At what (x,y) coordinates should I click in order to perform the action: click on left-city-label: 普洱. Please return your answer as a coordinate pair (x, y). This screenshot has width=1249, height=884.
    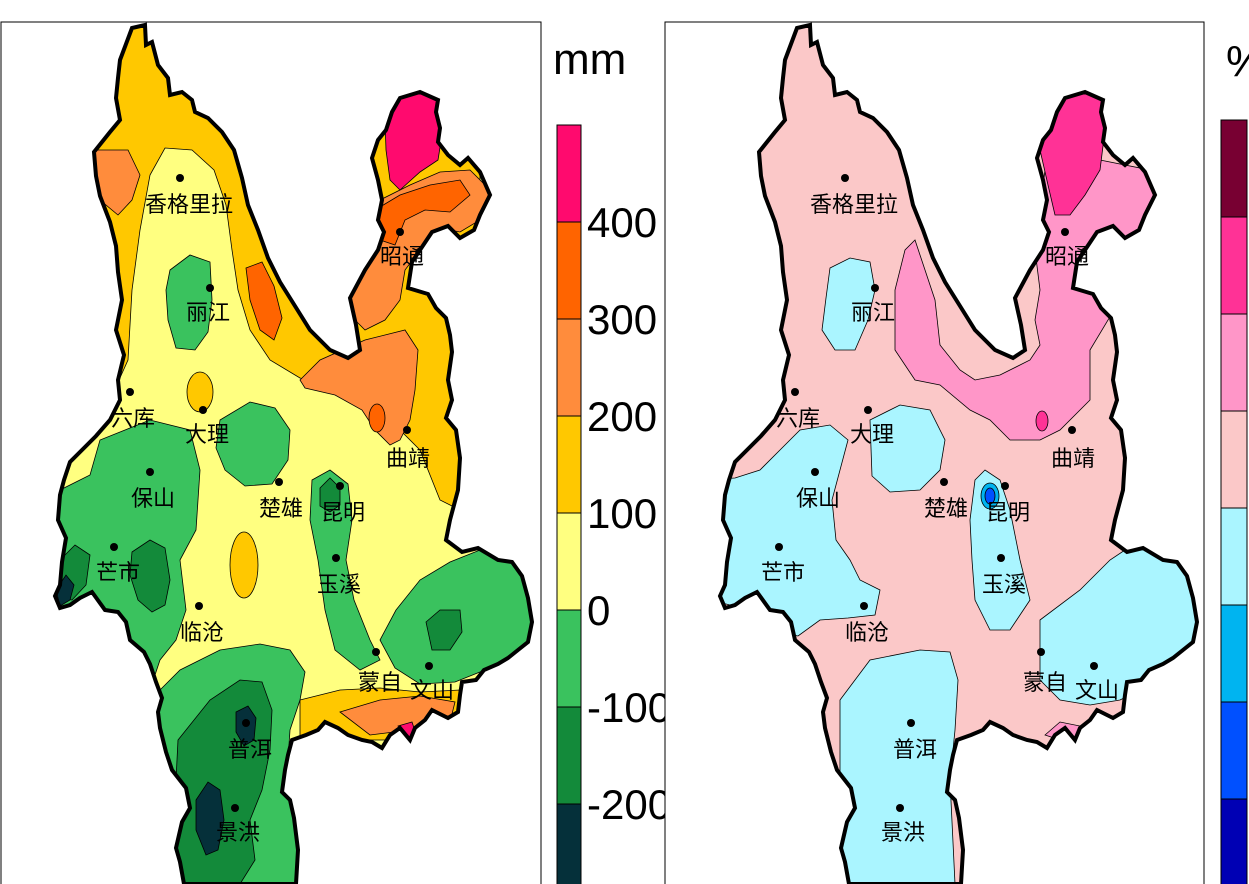
    Looking at the image, I should click on (250, 750).